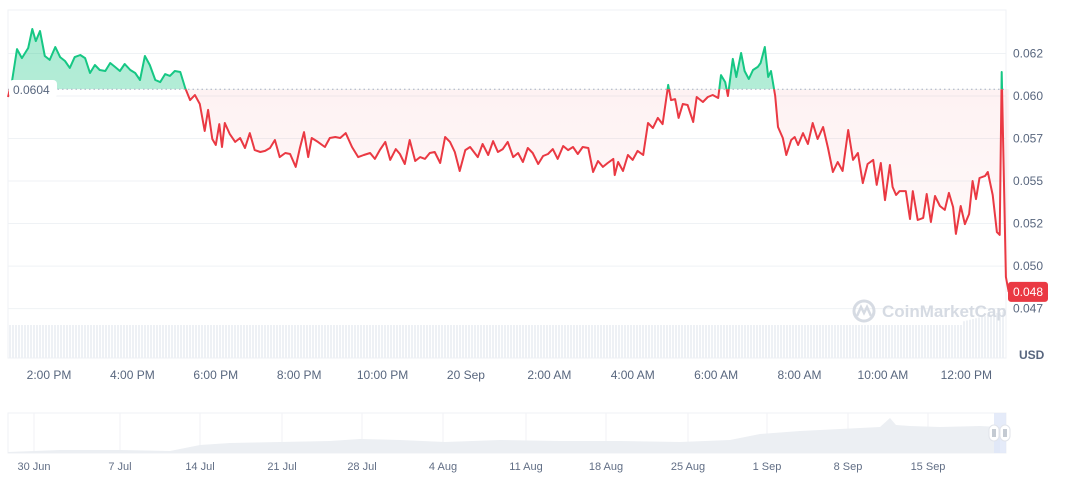 Image resolution: width=1072 pixels, height=477 pixels. Describe the element at coordinates (31, 90) in the screenshot. I see `baseline-value: 0.0604` at that location.